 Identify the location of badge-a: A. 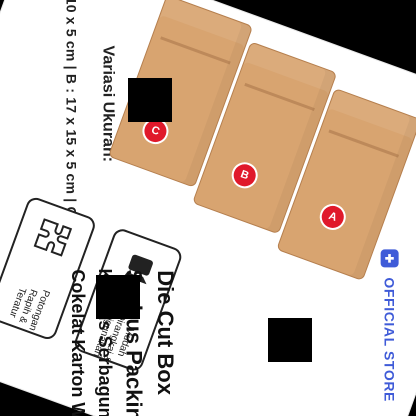
(333, 217).